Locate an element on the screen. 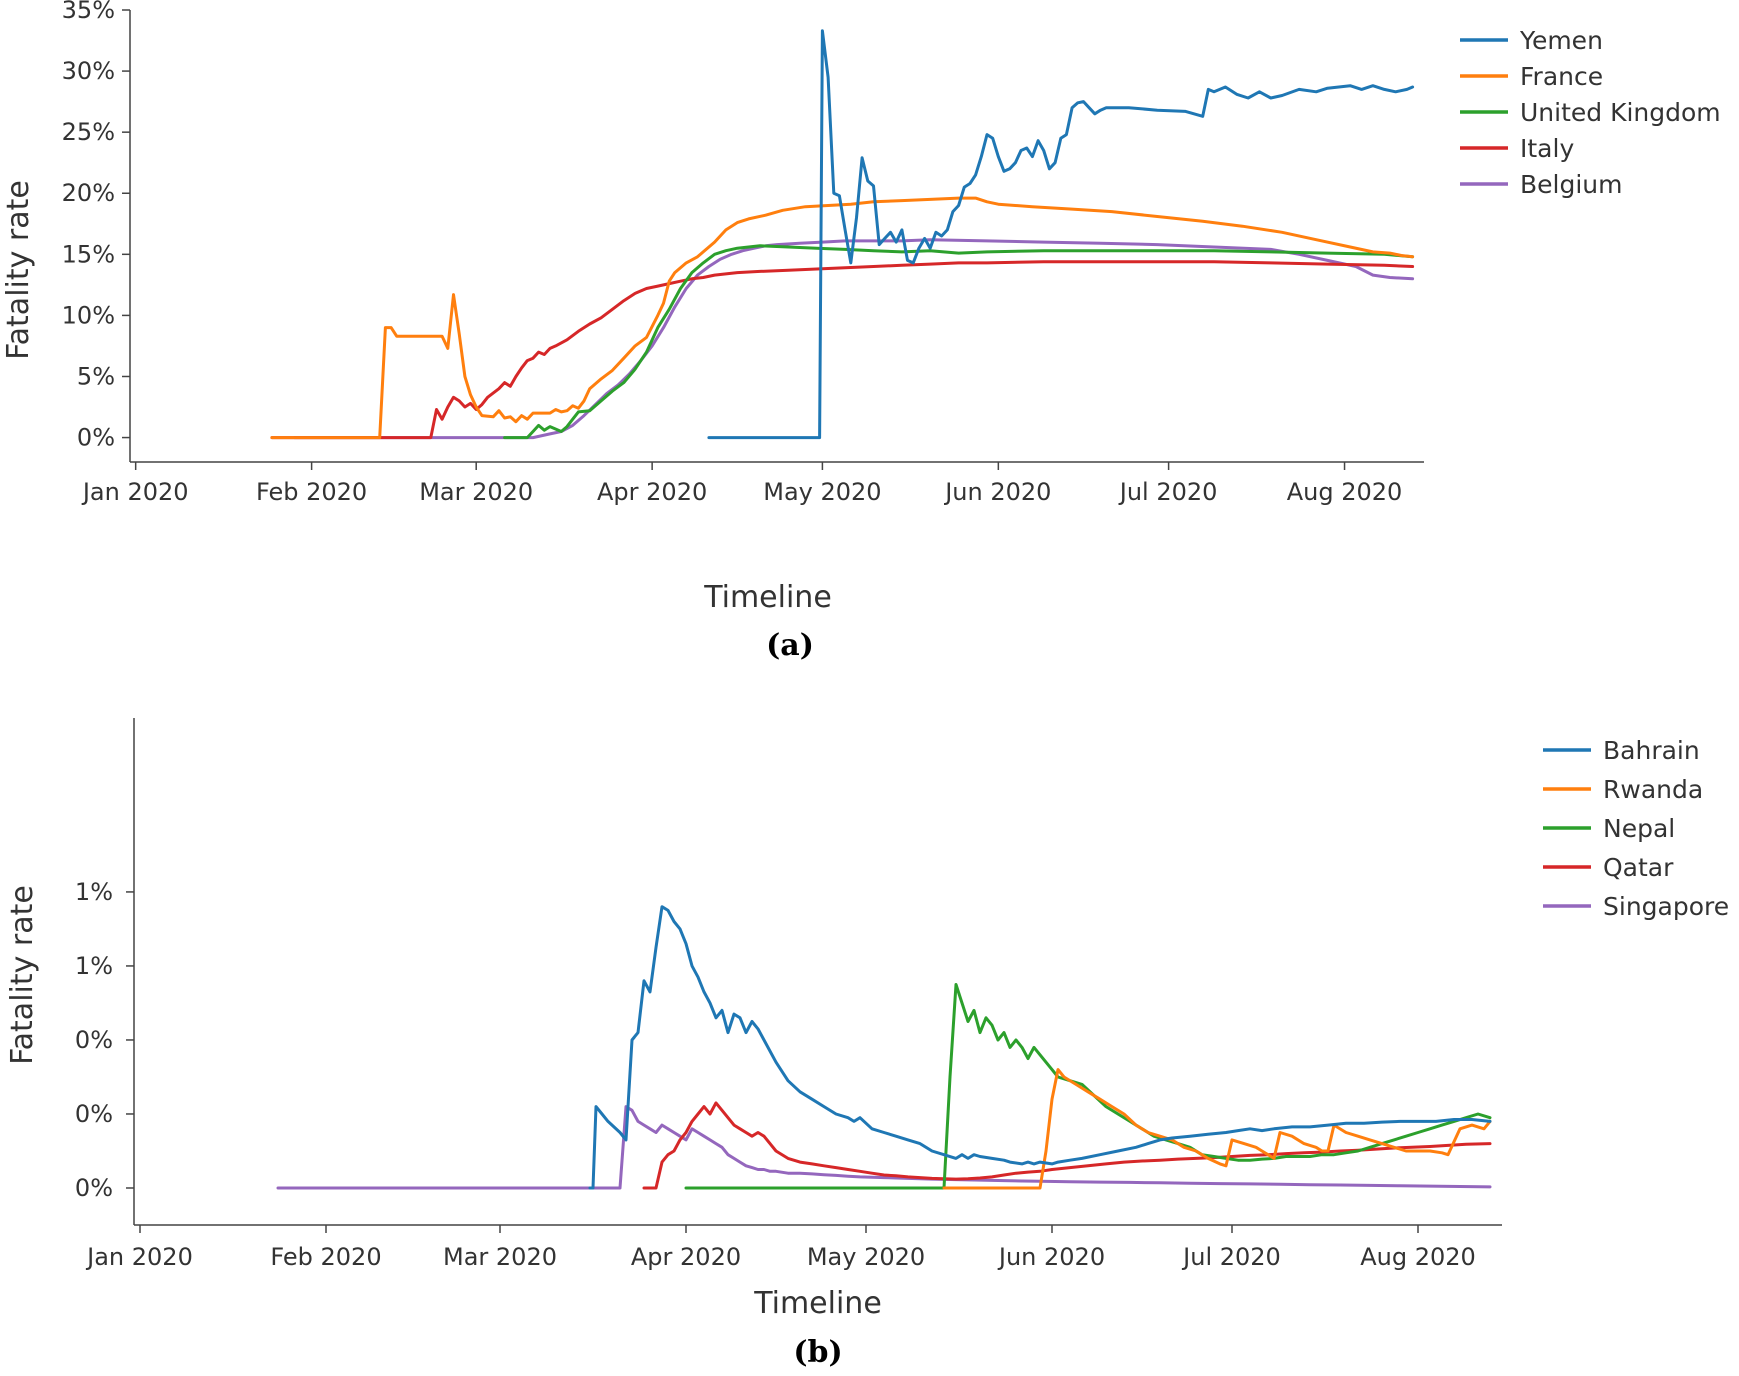 The height and width of the screenshot is (1376, 1739). chart-b-legend-label-singapore: Singapore is located at coordinates (1666, 906).